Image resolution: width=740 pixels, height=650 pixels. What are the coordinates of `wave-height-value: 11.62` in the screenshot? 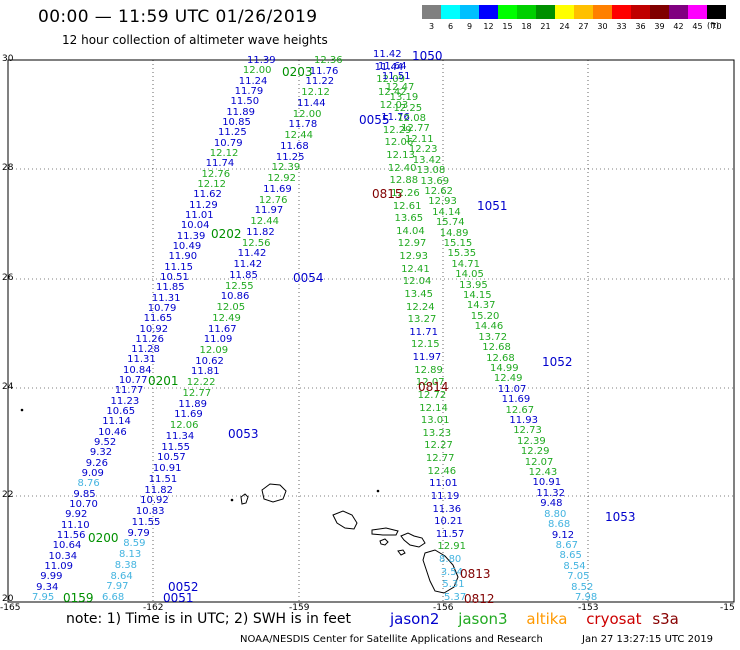 It's located at (207, 195).